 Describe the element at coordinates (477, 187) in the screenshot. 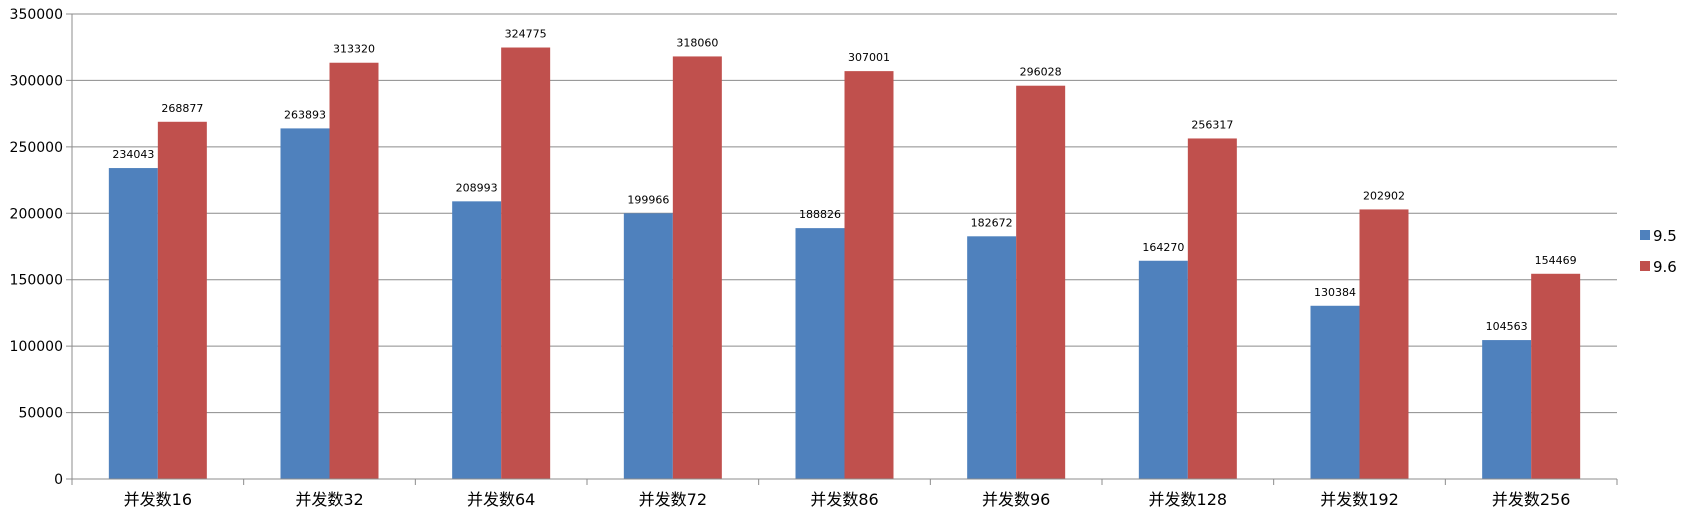

I see `data-label: 208993` at that location.